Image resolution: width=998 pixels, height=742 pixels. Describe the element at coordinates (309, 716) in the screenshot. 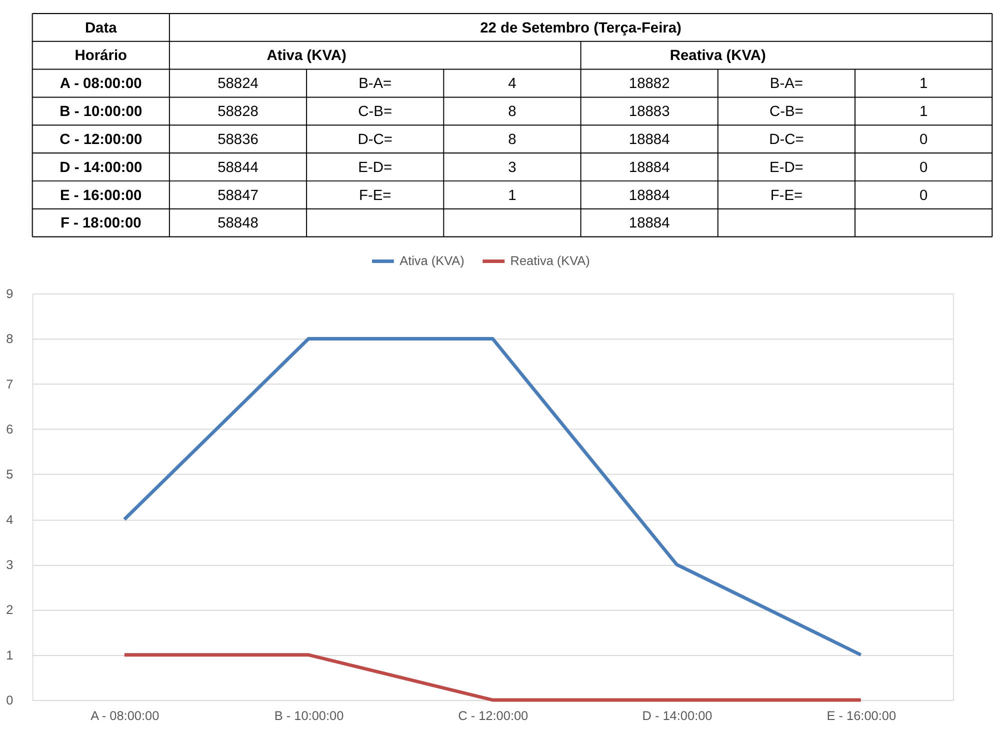

I see `x-tick-label: B - 10:00:00` at that location.